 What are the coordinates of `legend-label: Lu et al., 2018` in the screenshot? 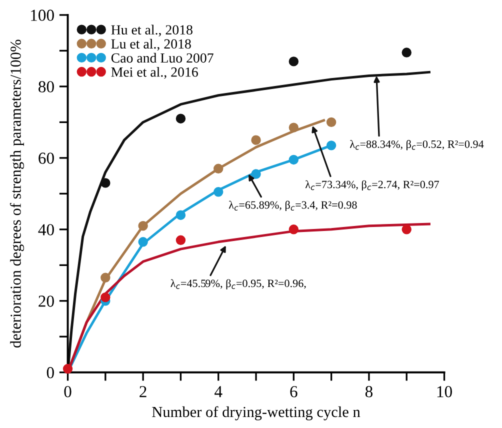 It's located at (151, 44).